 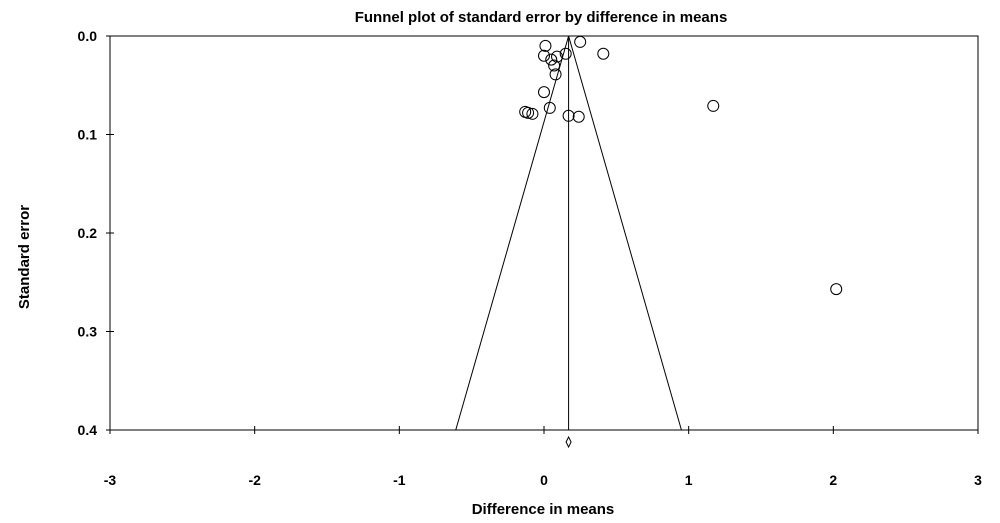 What do you see at coordinates (24, 257) in the screenshot?
I see `y-axis-label: Standard error` at bounding box center [24, 257].